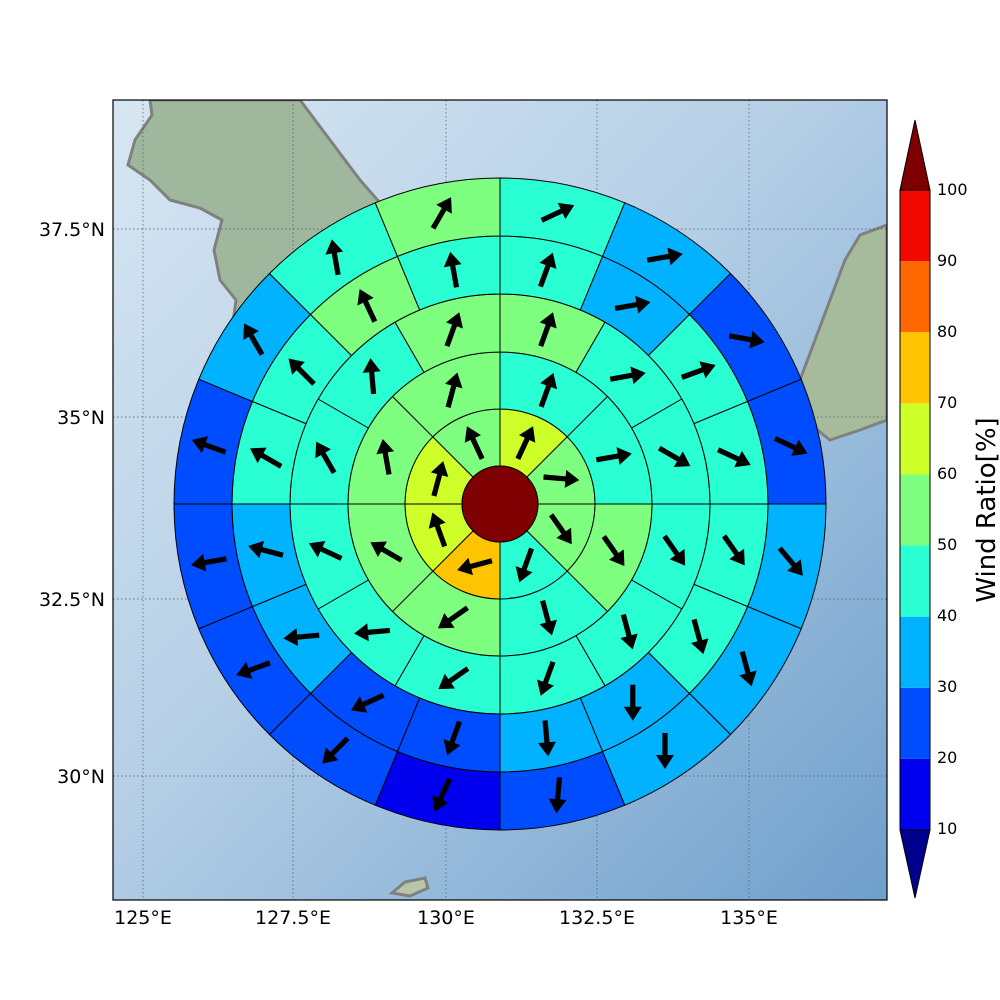 This screenshot has width=1000, height=1000. What do you see at coordinates (749, 918) in the screenshot?
I see `lon-tick-label: 135°E` at bounding box center [749, 918].